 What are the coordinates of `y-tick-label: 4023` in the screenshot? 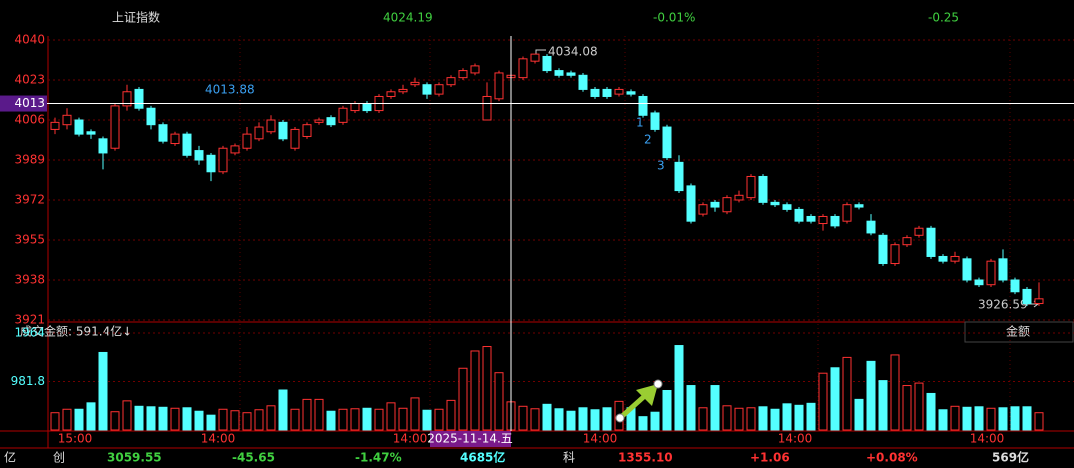 It's located at (29, 80).